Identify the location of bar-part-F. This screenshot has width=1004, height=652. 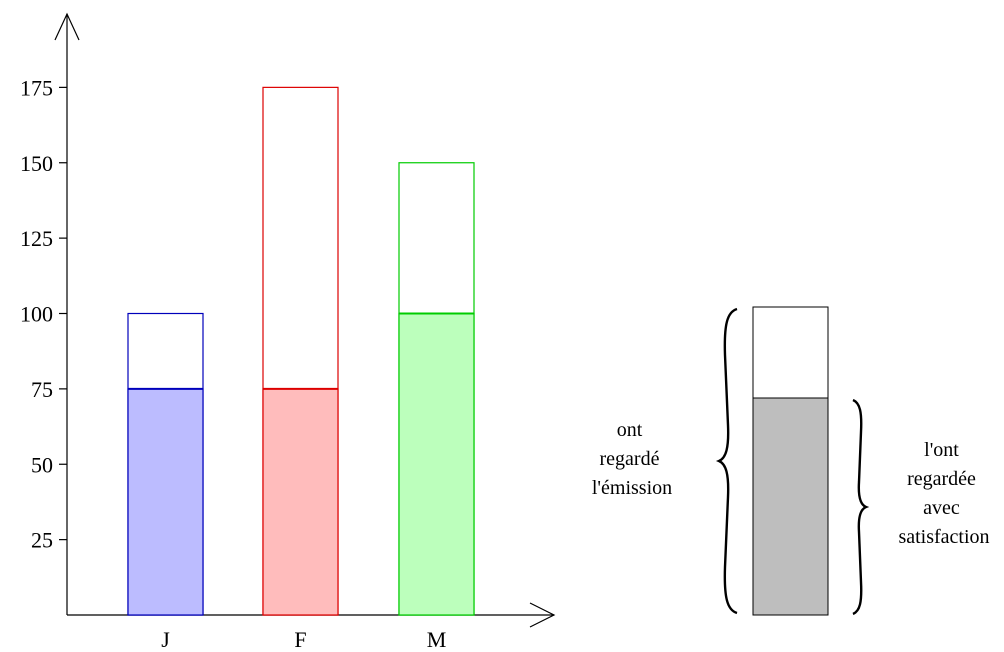
(300, 502).